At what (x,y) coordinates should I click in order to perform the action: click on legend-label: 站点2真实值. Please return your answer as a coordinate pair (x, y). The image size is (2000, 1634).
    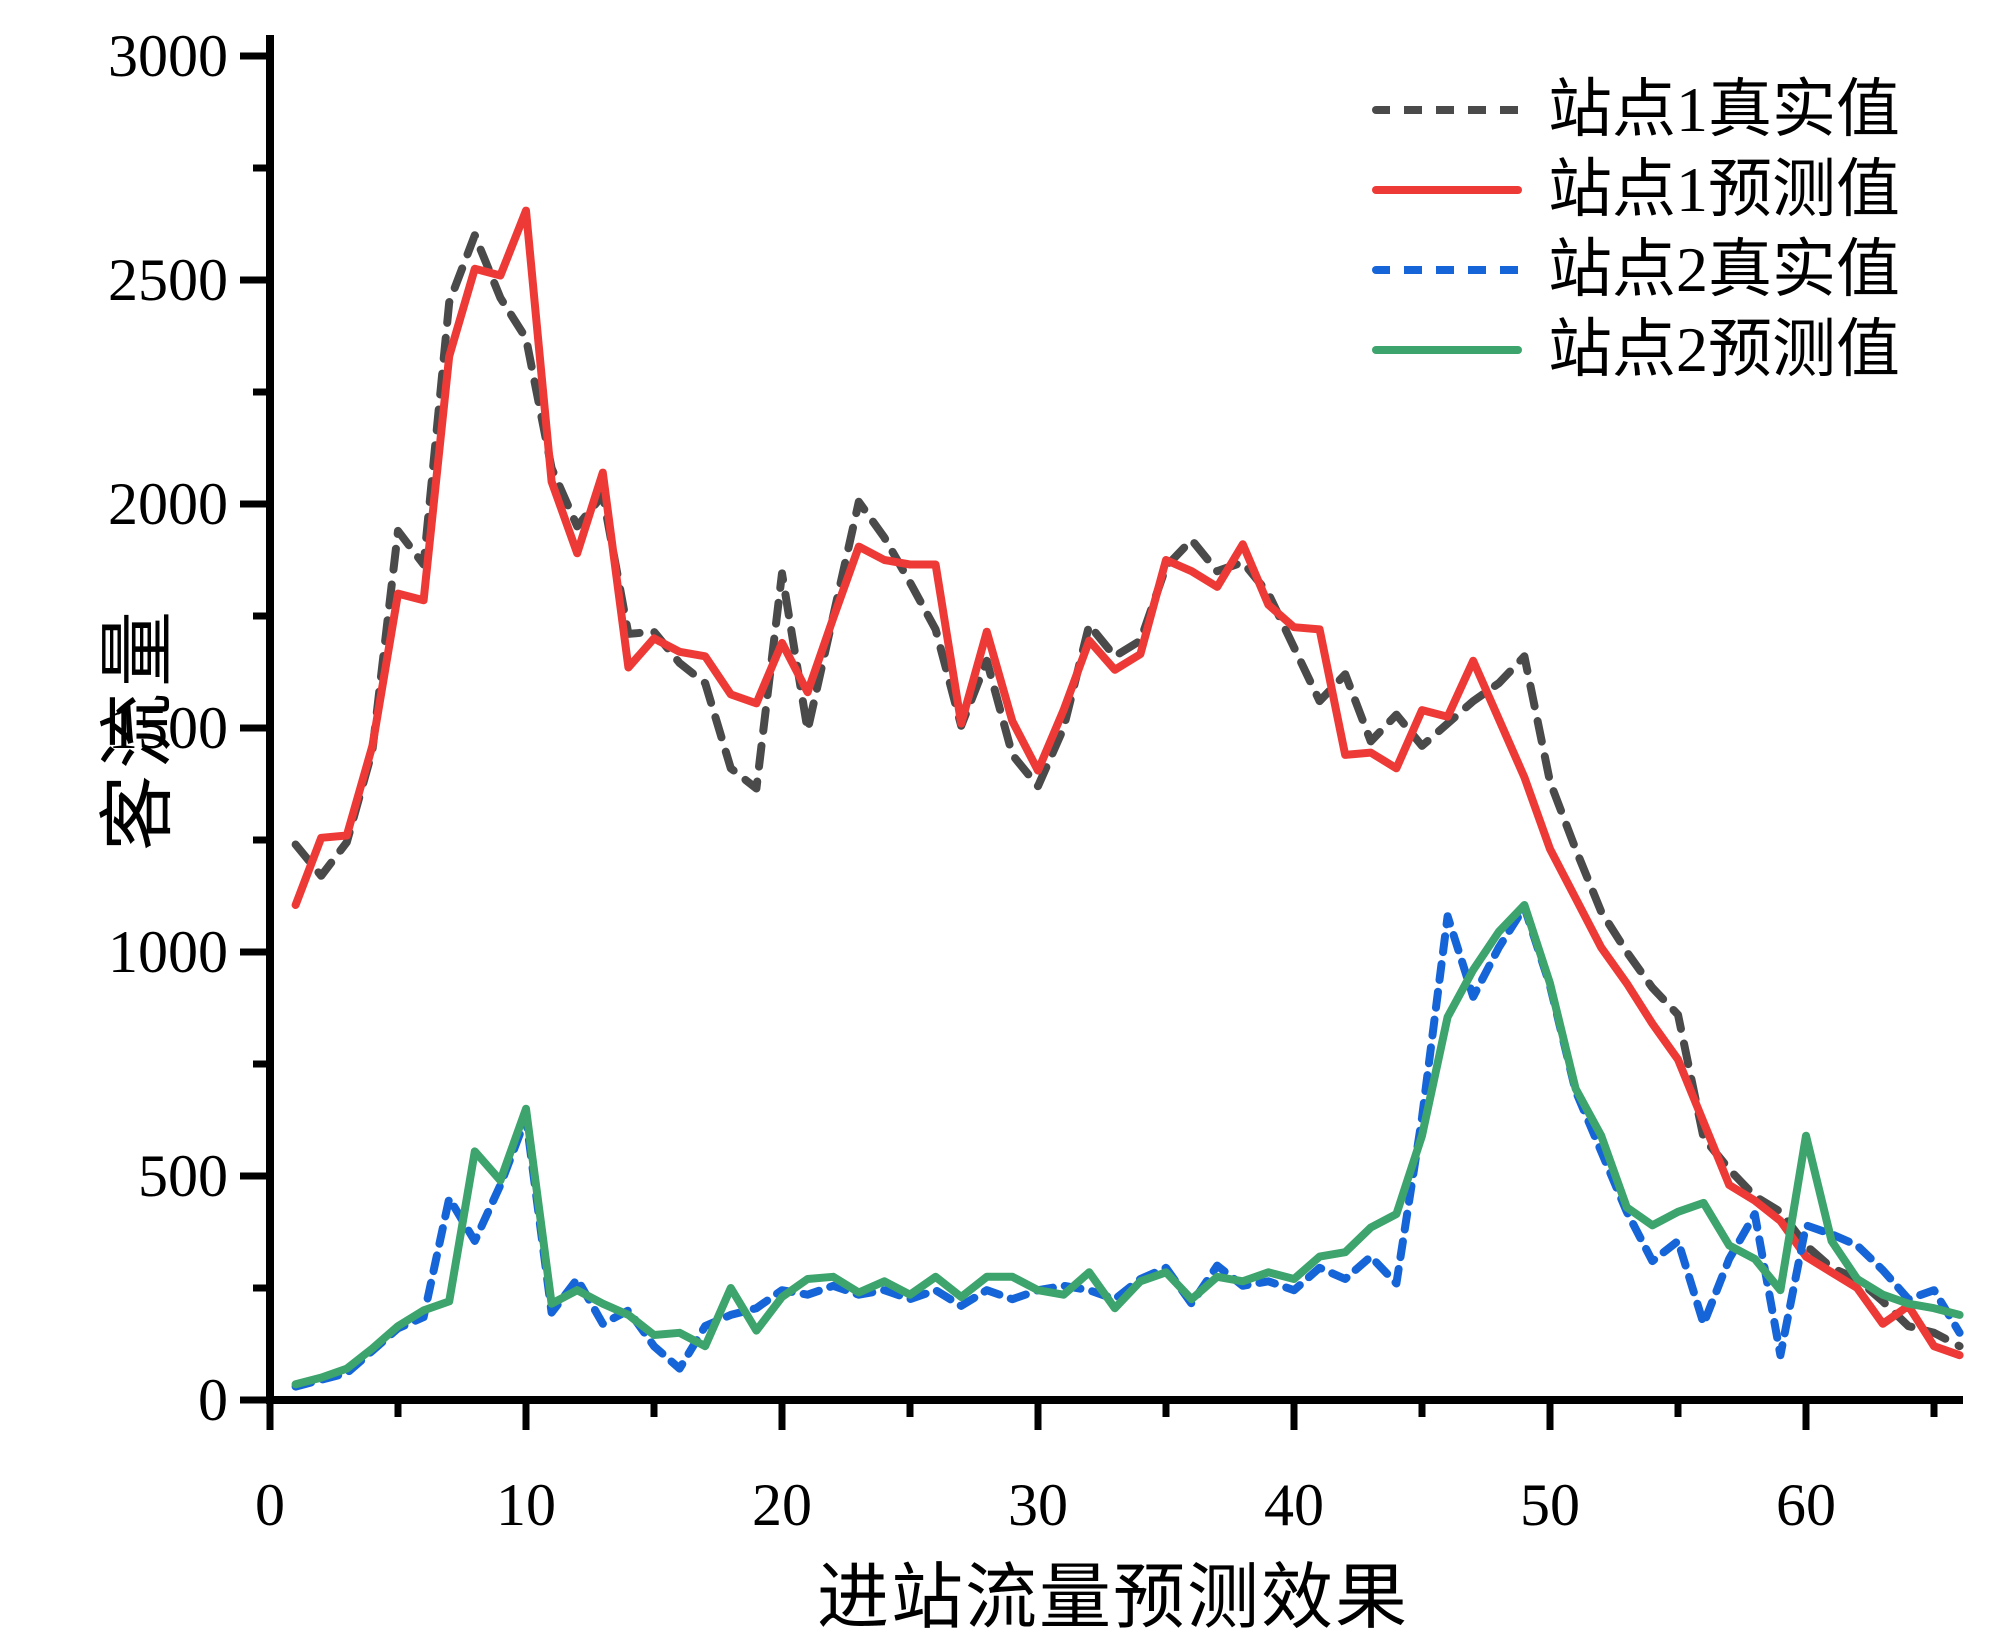
    Looking at the image, I should click on (1724, 269).